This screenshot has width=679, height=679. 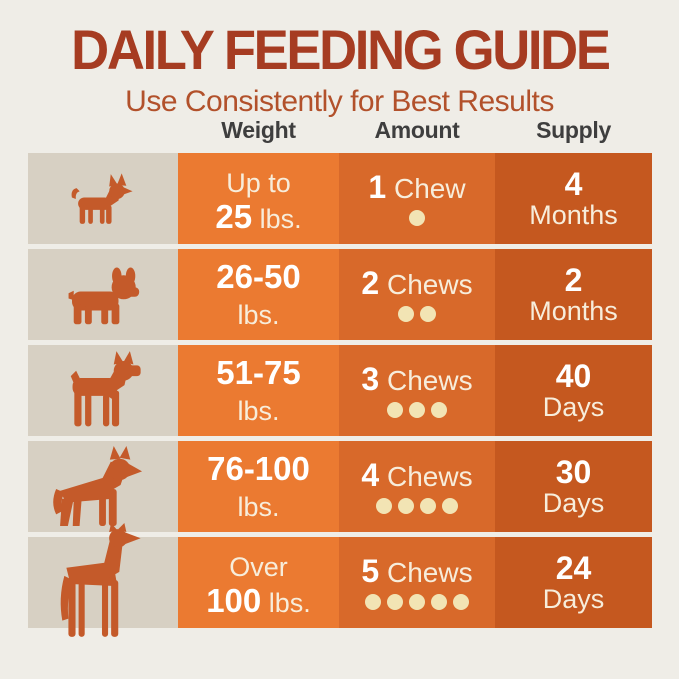 I want to click on chew-count-label: 5 Chews, so click(x=416, y=571).